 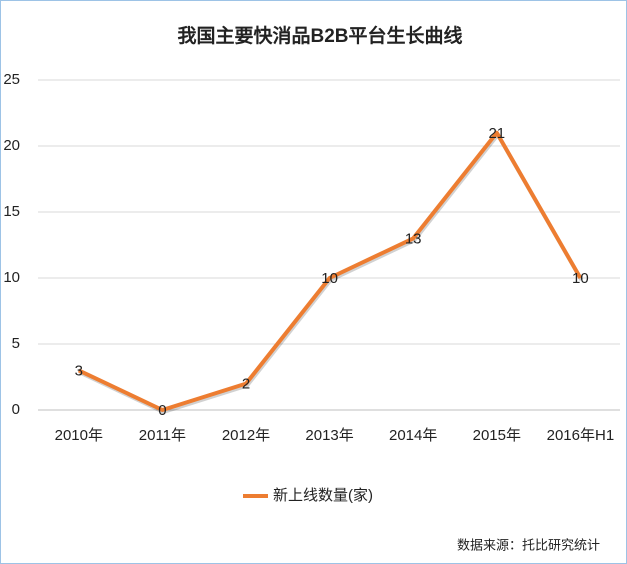 What do you see at coordinates (162, 435) in the screenshot?
I see `x-tick-label: 2011年` at bounding box center [162, 435].